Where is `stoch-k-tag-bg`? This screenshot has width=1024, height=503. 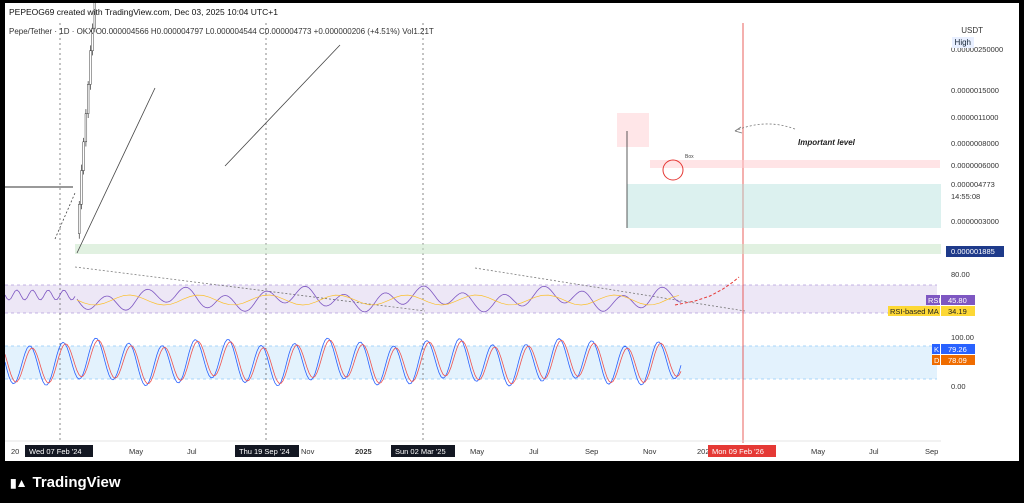 stoch-k-tag-bg is located at coordinates (936, 349).